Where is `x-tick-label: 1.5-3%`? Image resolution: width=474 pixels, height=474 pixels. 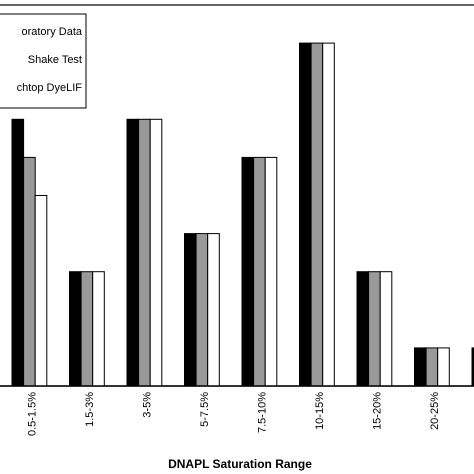
x-tick-label: 1.5-3% is located at coordinates (90, 409).